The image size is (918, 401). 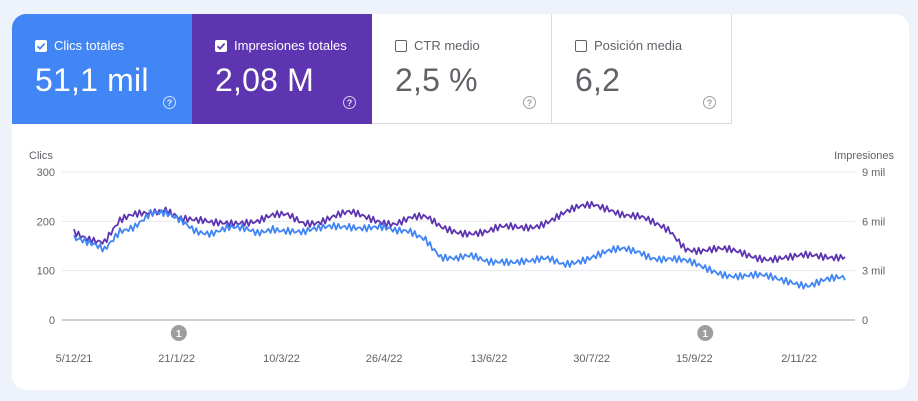 I want to click on metric-value: 6,2, so click(x=598, y=80).